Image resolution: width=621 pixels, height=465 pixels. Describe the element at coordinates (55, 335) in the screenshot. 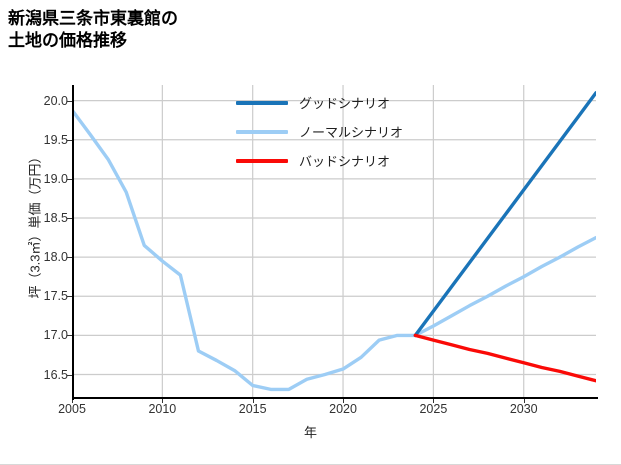

I see `y-tick-label: 17.0` at that location.